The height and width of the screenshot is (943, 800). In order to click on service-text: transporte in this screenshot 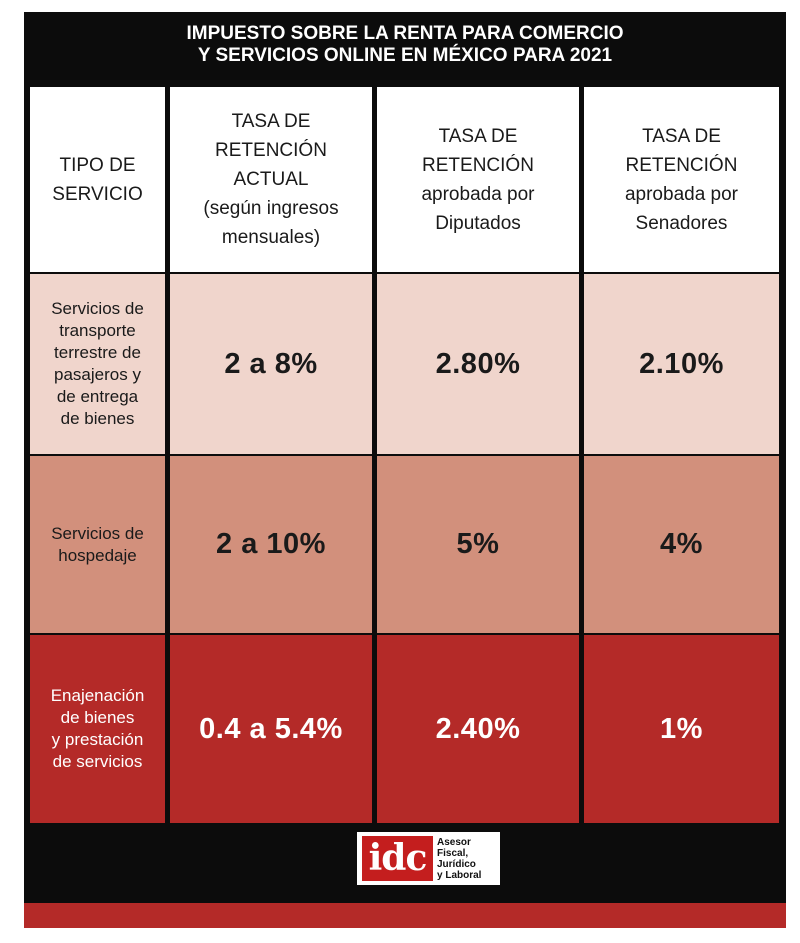, I will do `click(97, 330)`.